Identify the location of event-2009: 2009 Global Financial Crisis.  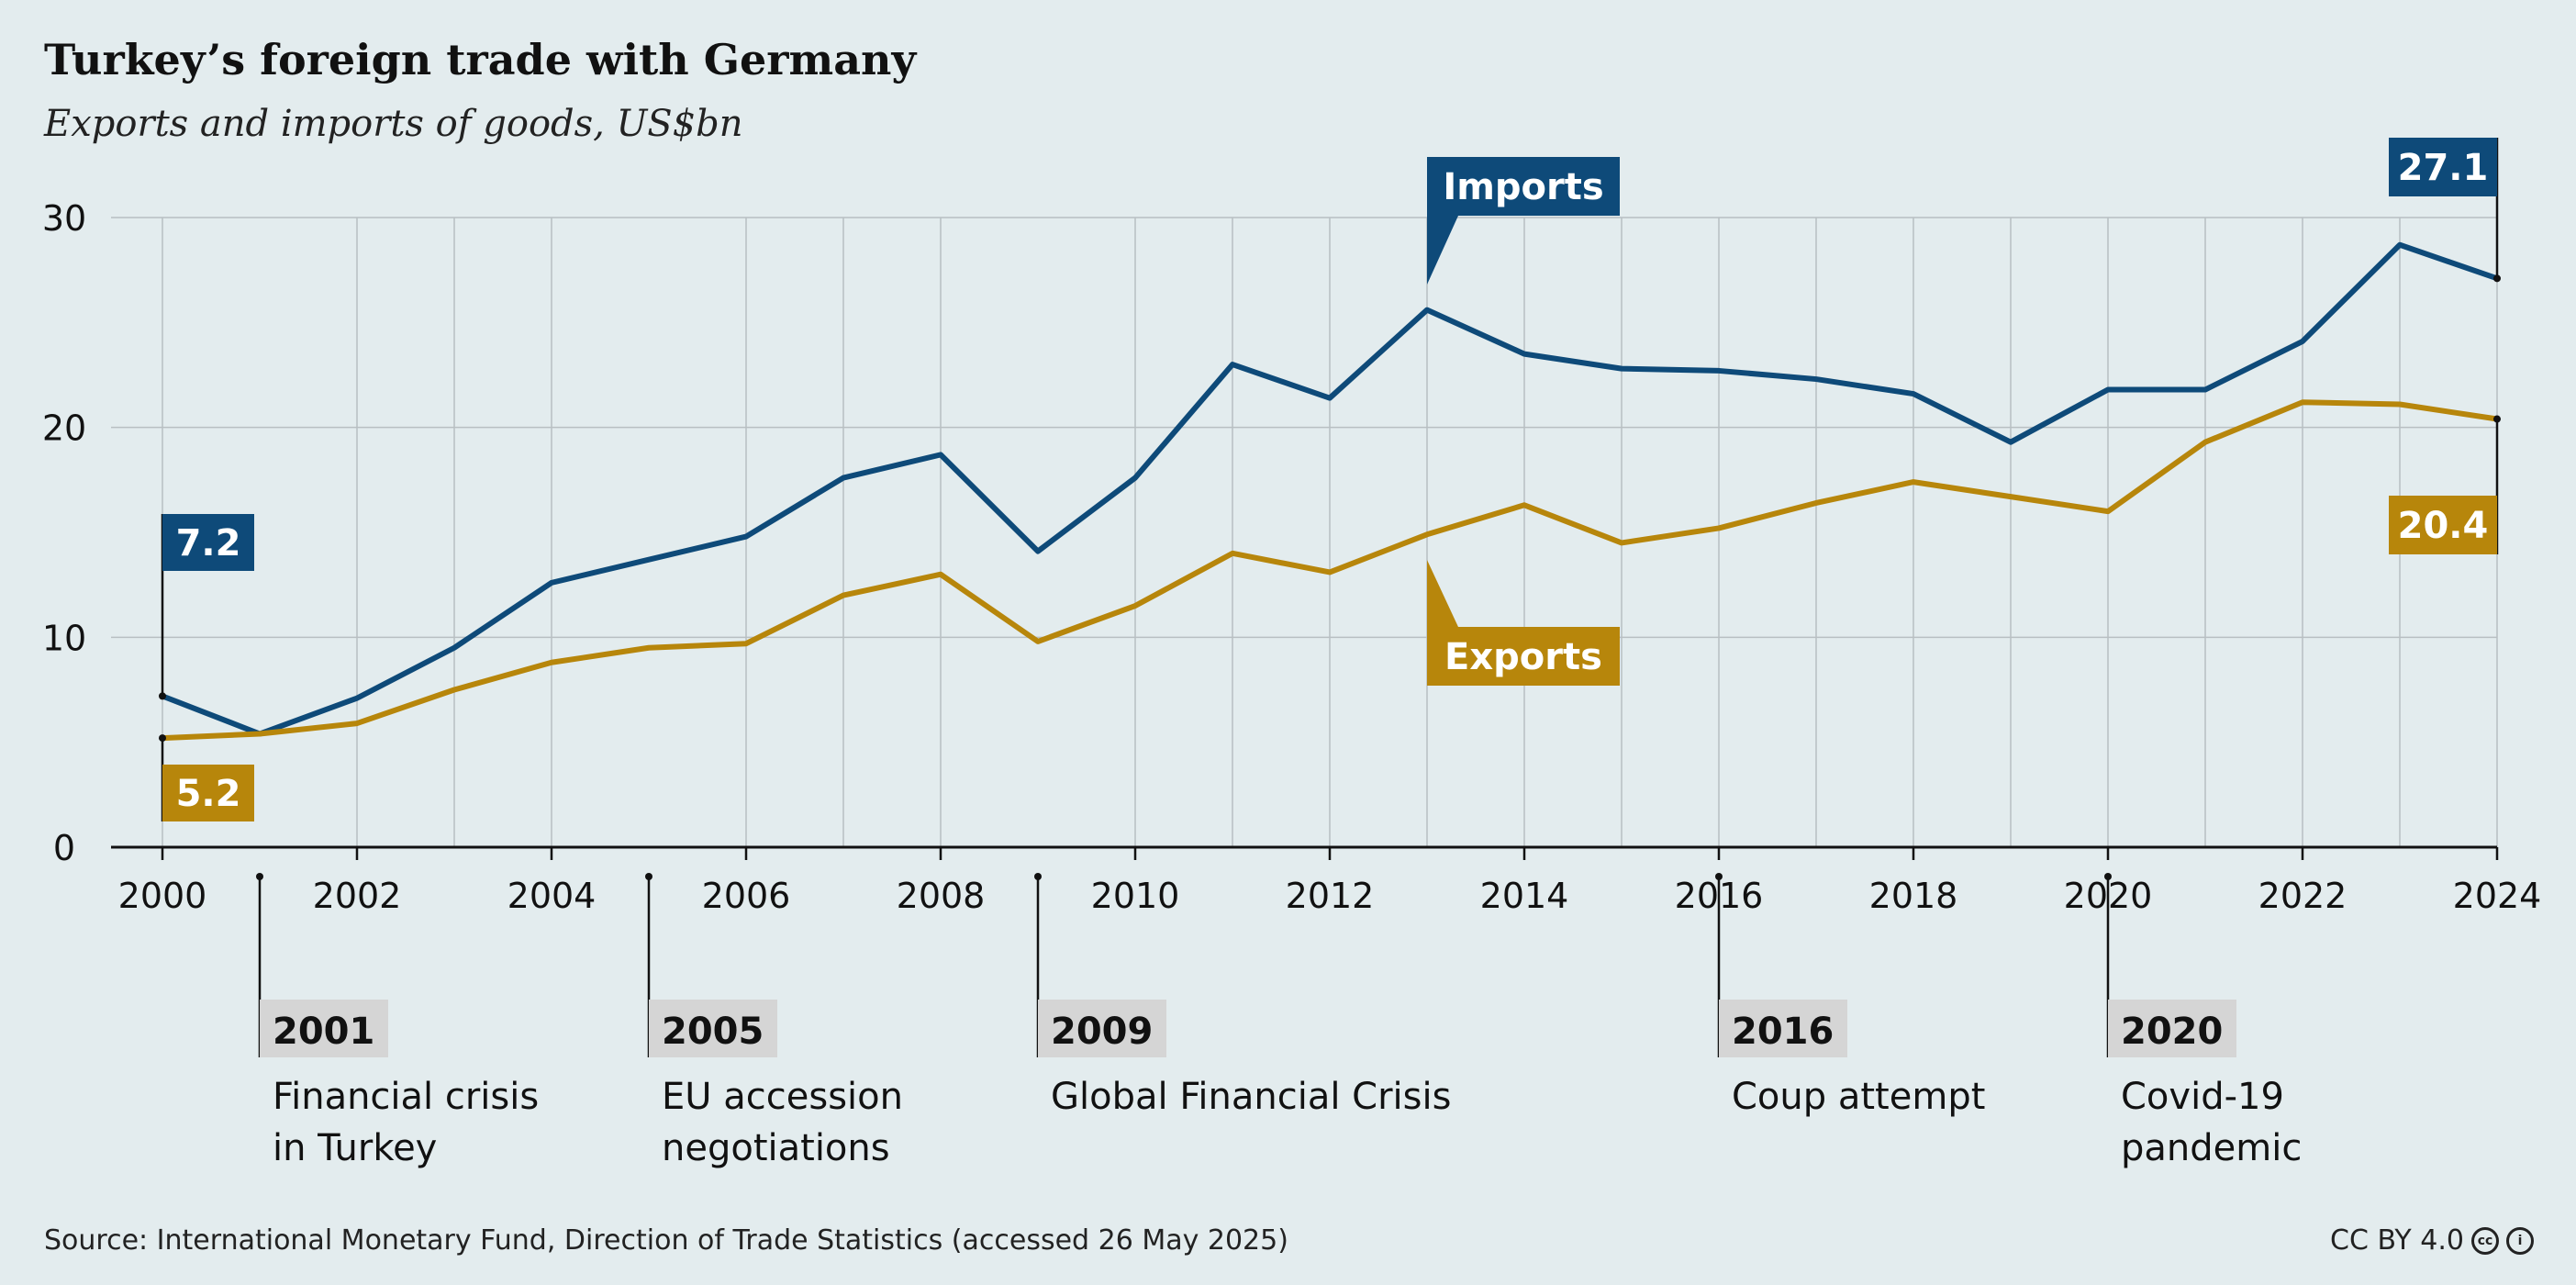
(1242, 995).